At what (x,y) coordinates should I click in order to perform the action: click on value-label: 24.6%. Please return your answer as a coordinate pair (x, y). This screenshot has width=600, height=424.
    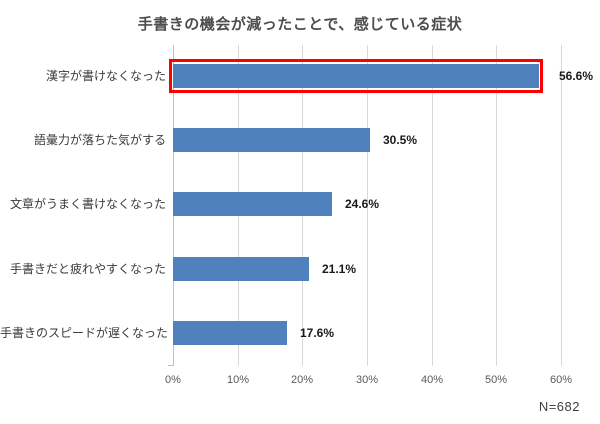
    Looking at the image, I should click on (362, 204).